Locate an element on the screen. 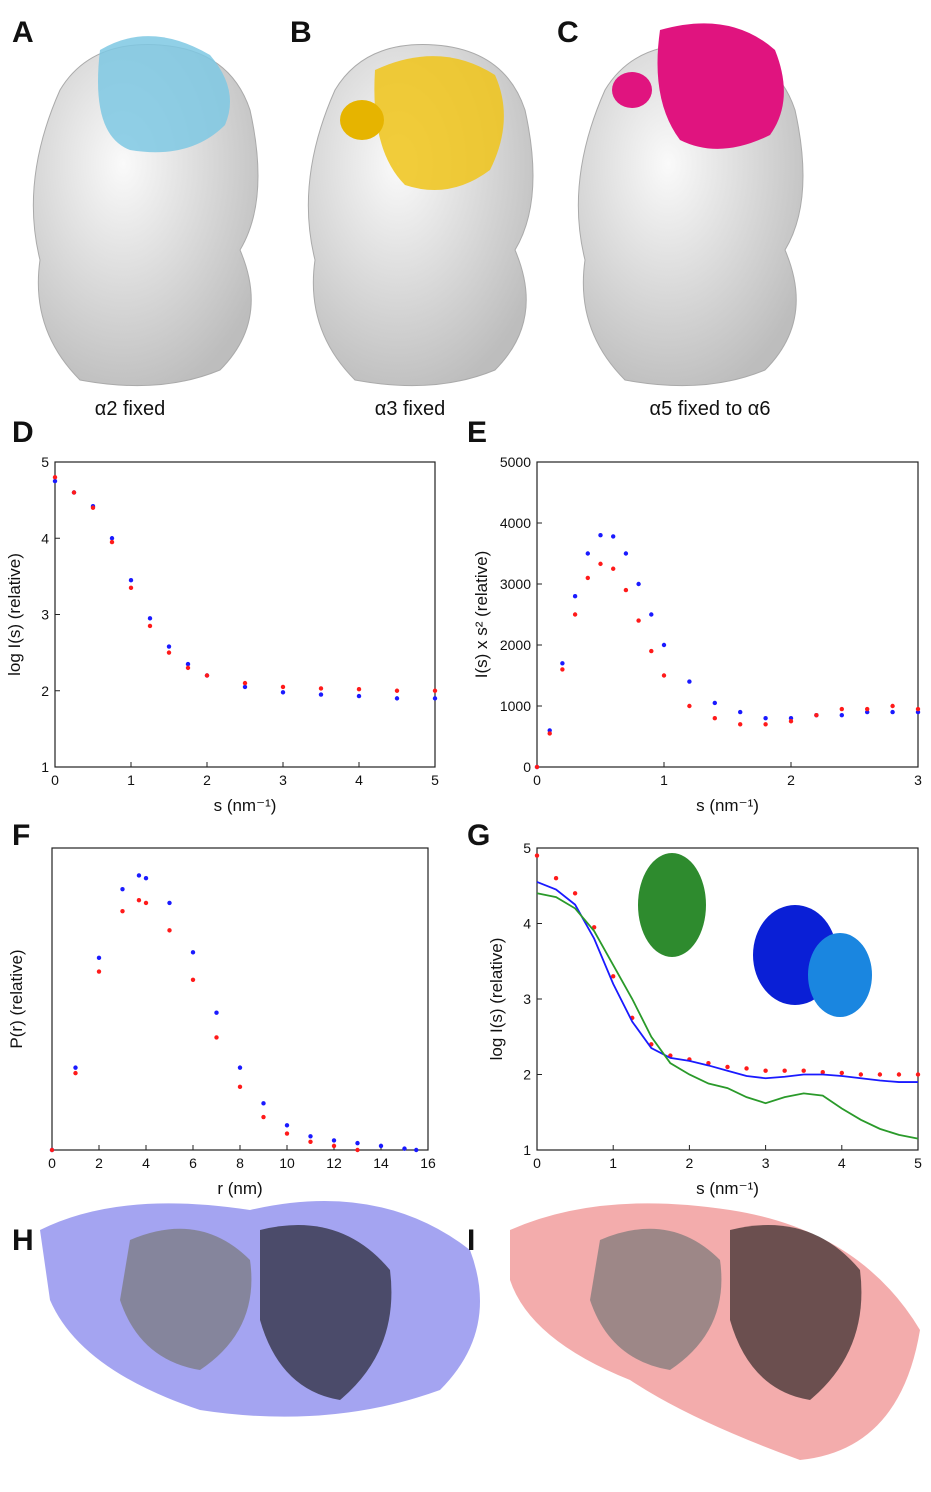 The width and height of the screenshot is (931, 1492). y-axis-label: log I(s) (relative) is located at coordinates (14, 614).